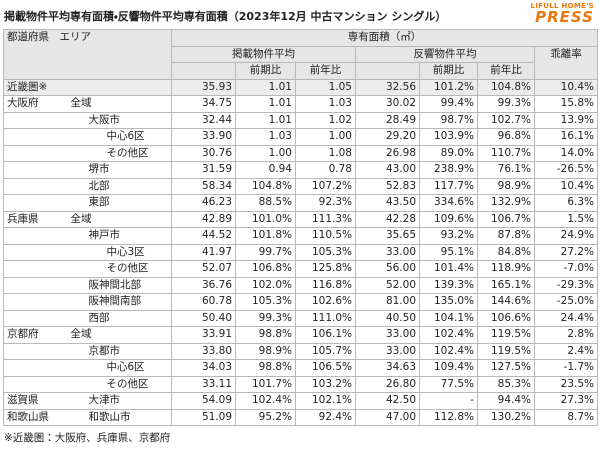 This screenshot has height=450, width=600. I want to click on value-cell: 52.00, so click(387, 285).